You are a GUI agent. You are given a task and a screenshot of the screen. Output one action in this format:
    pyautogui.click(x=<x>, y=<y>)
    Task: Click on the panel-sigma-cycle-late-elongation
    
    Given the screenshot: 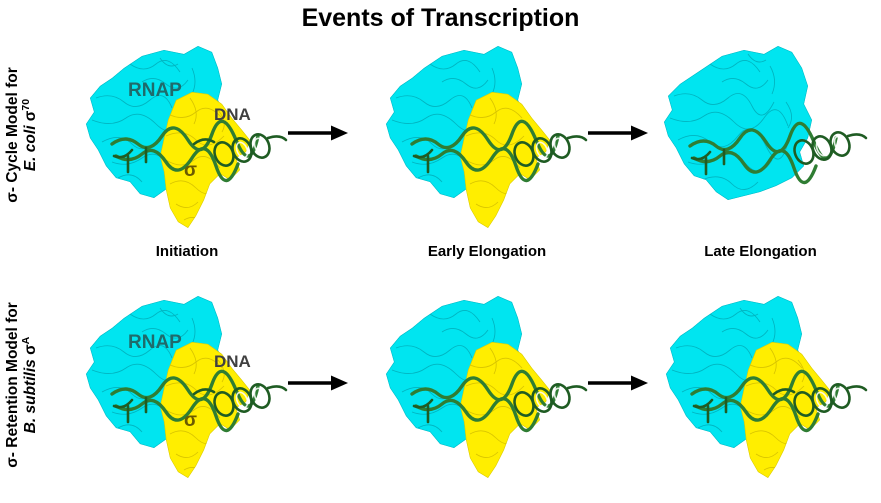 What is the action you would take?
    pyautogui.click(x=766, y=138)
    